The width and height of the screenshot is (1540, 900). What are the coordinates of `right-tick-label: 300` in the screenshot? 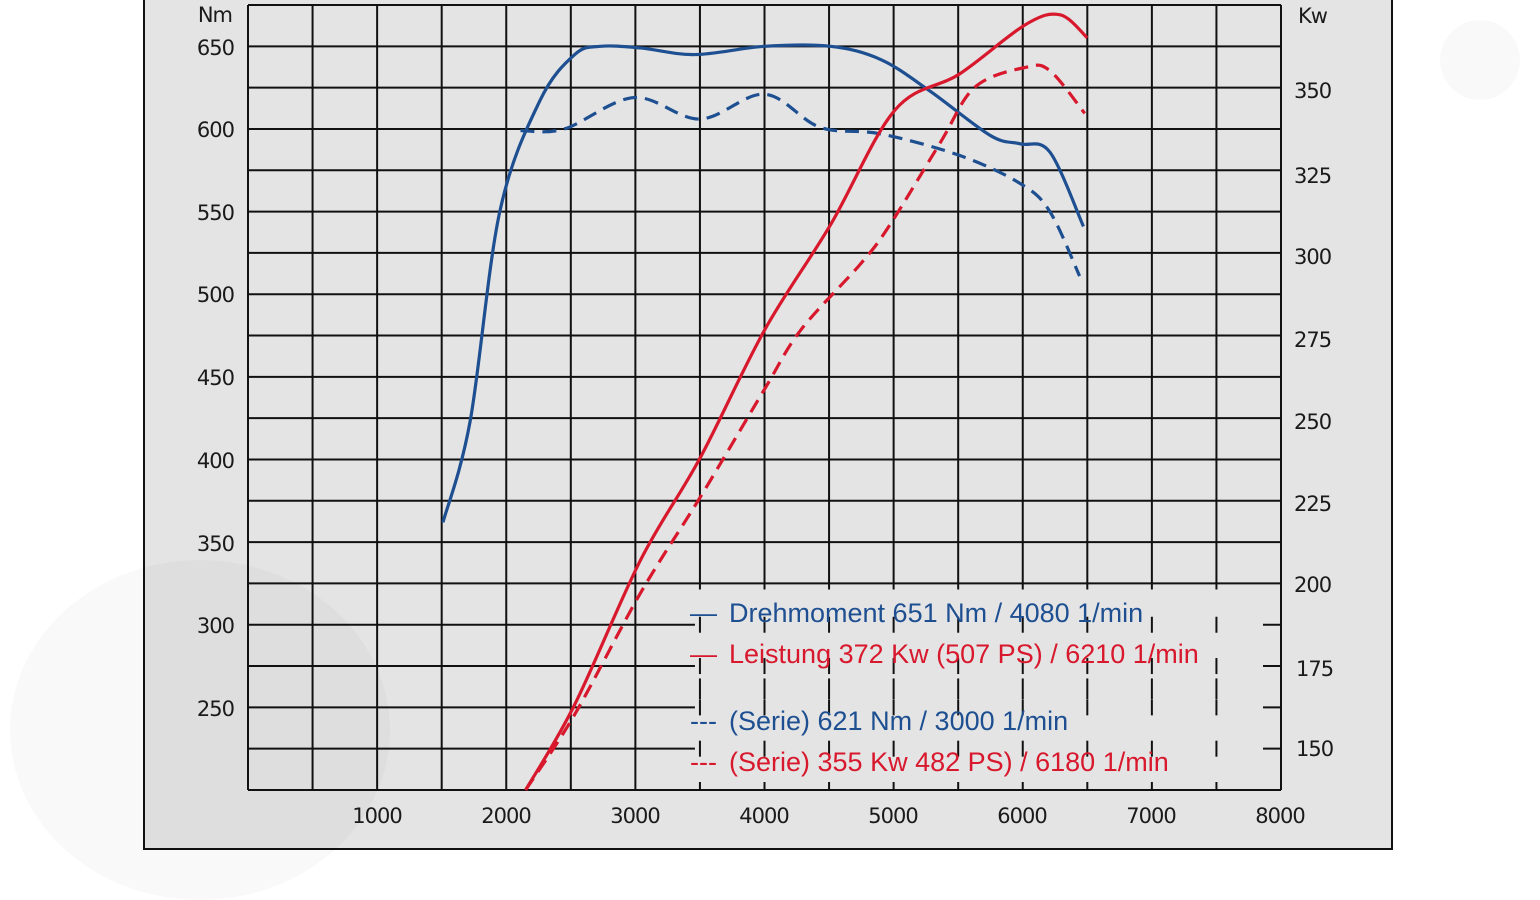 It's located at (1312, 257).